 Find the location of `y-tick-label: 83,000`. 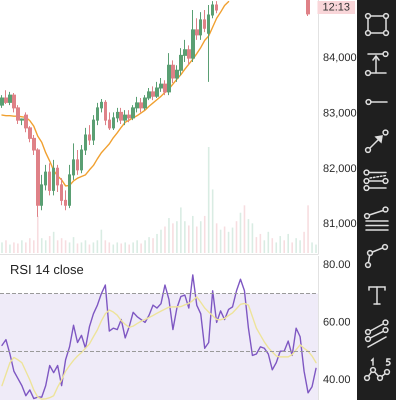

y-tick-label: 83,000 is located at coordinates (340, 113).